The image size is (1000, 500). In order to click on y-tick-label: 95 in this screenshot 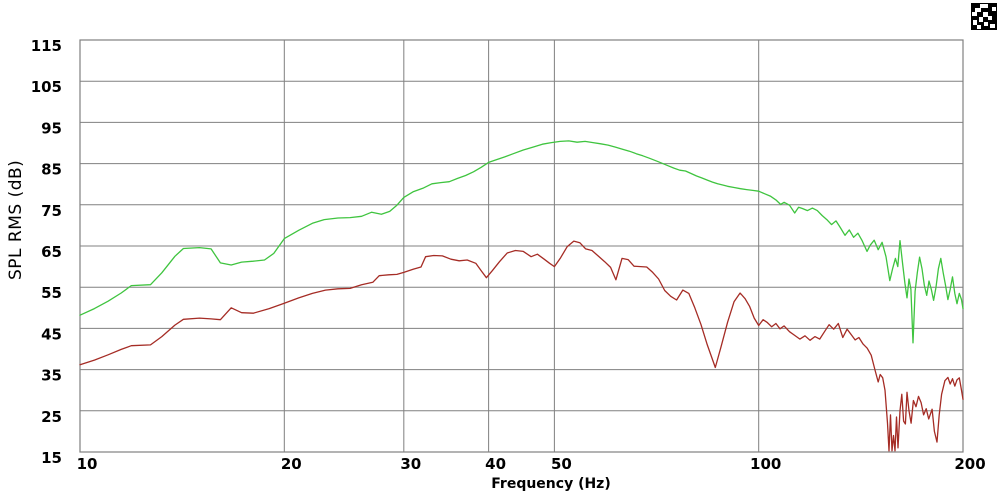, I will do `click(51, 128)`.